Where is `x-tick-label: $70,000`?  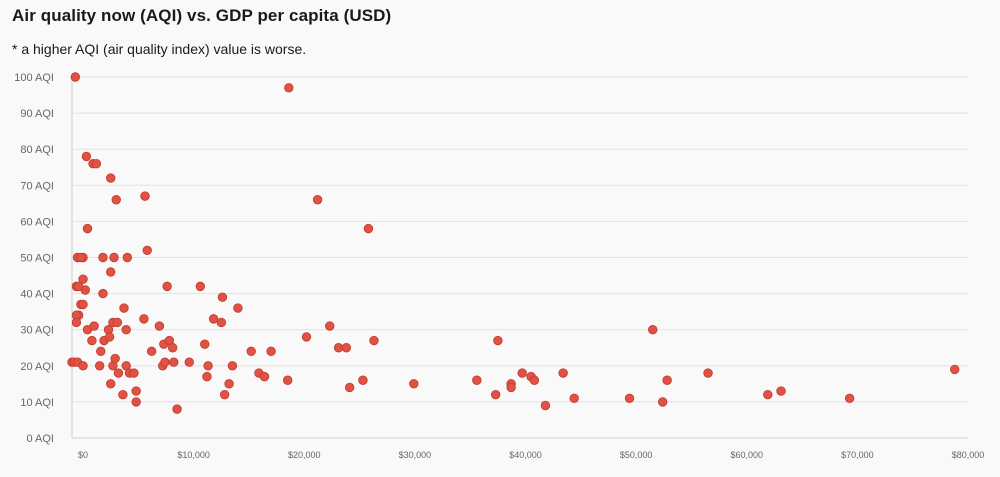 x-tick-label: $70,000 is located at coordinates (857, 455).